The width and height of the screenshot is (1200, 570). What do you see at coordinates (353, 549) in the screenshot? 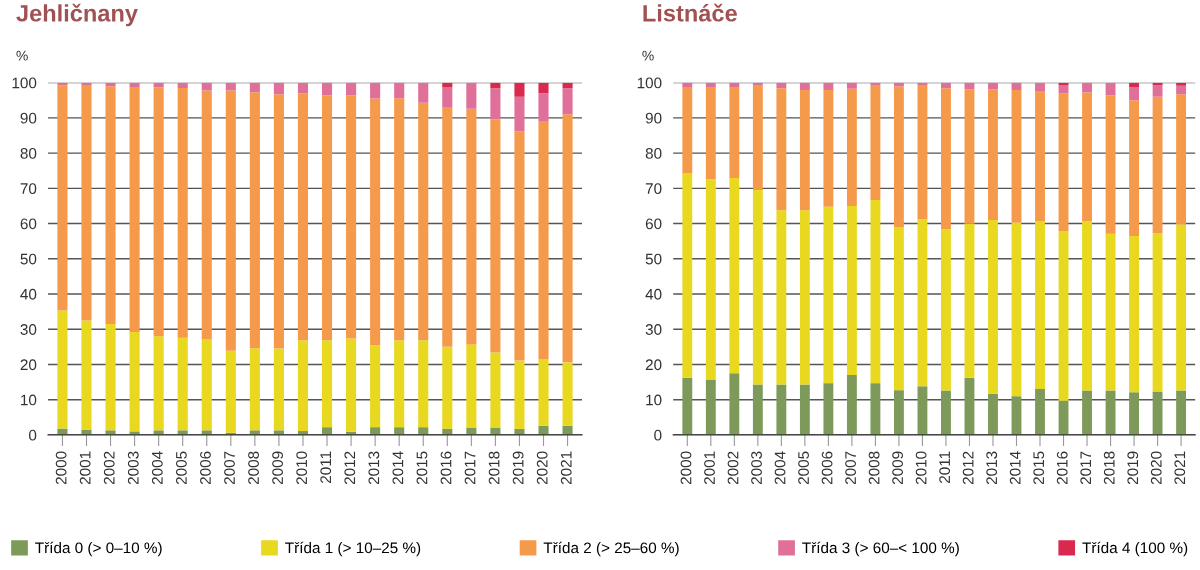
I see `legend-label: Třída 1 (> 10–25 %)` at bounding box center [353, 549].